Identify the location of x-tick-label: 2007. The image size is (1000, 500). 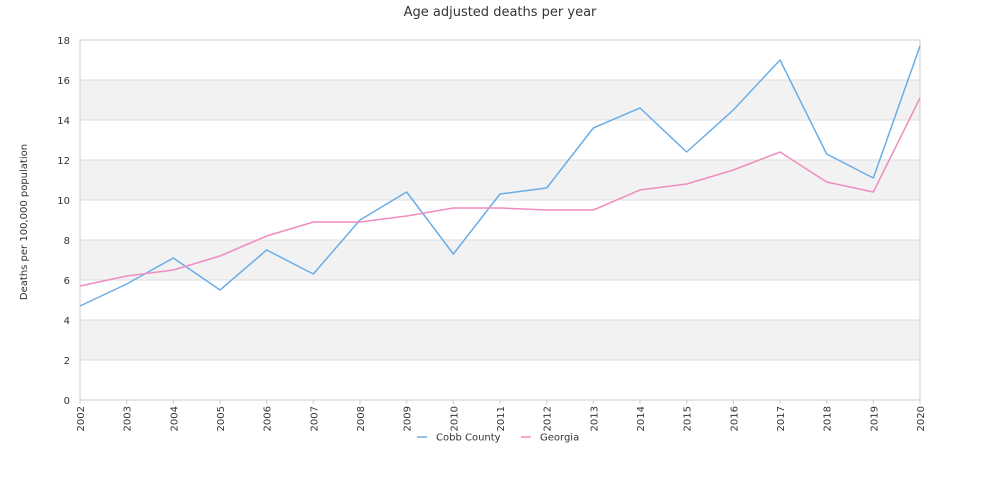
(314, 418).